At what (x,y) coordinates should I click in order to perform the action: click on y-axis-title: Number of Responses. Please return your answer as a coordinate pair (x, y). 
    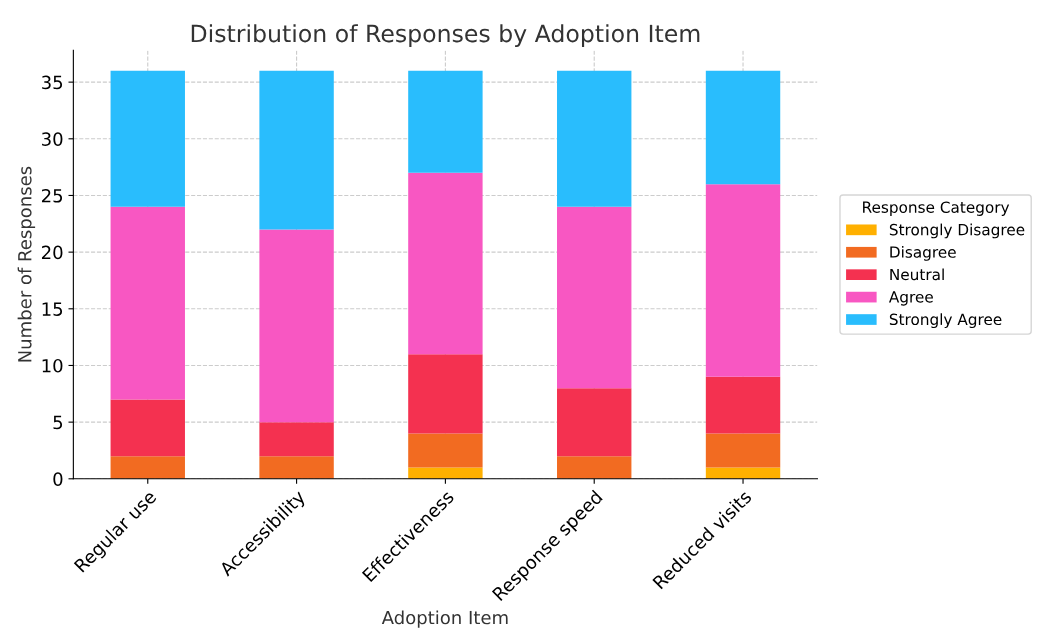
    Looking at the image, I should click on (26, 264).